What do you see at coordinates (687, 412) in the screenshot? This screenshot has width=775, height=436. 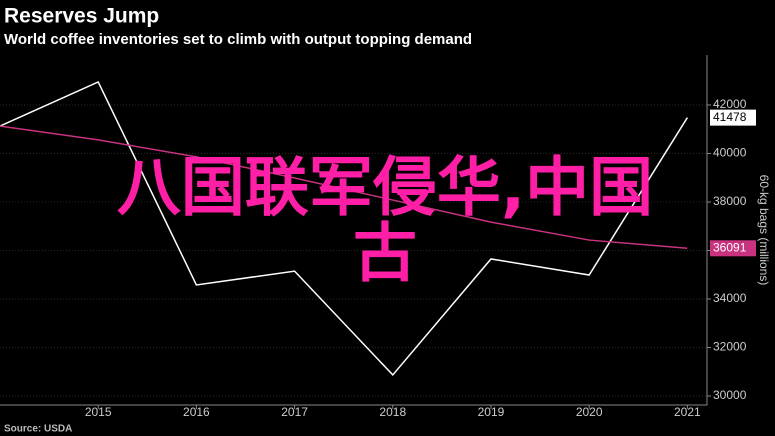 I see `x-tick-label: 2021` at bounding box center [687, 412].